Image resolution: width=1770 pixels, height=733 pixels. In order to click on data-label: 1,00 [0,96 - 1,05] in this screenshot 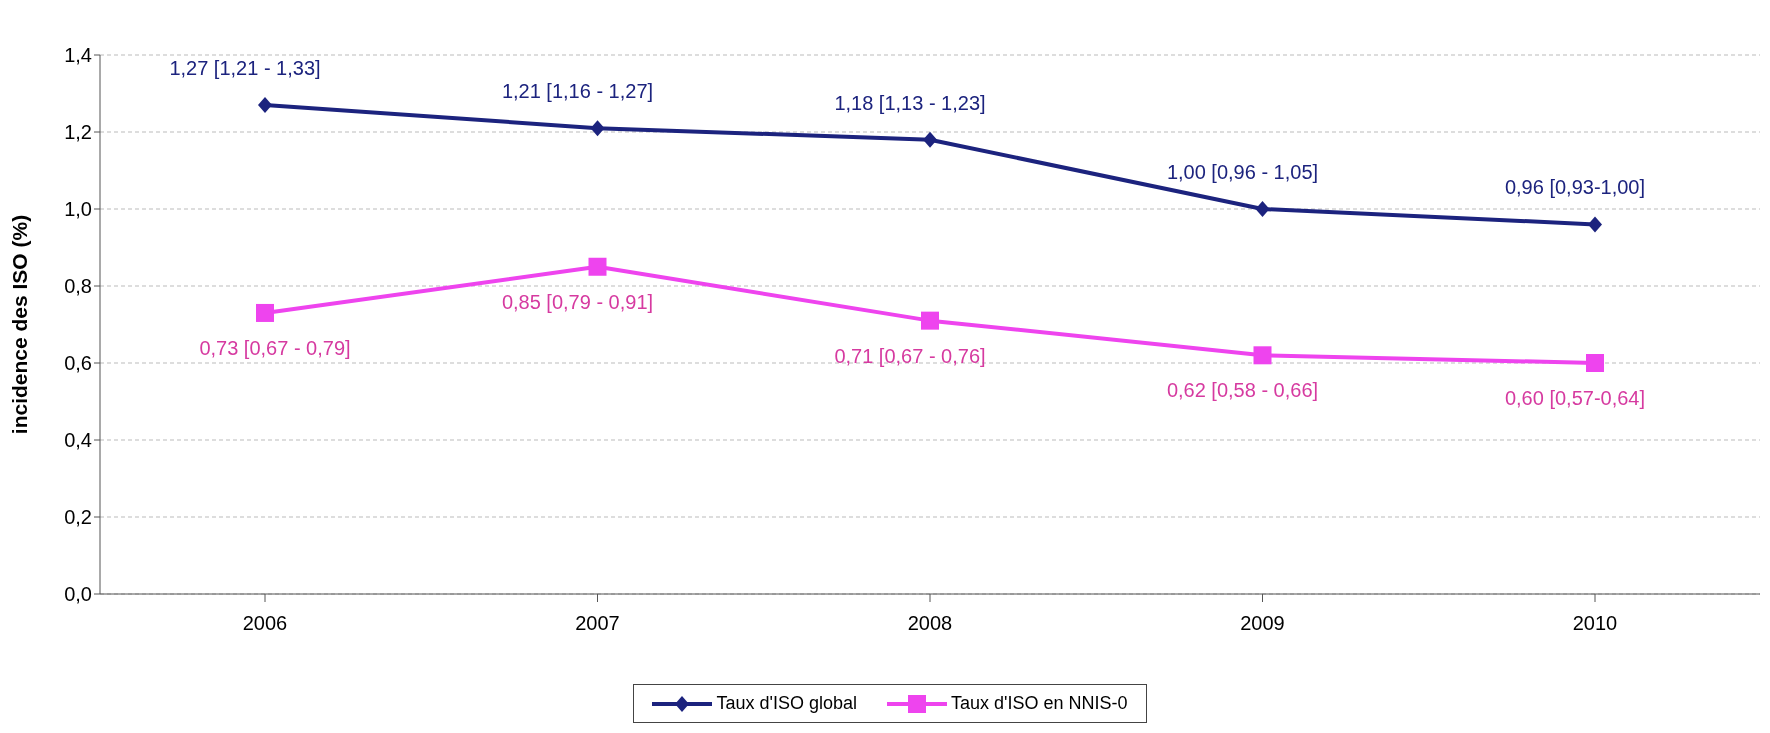, I will do `click(1242, 172)`.